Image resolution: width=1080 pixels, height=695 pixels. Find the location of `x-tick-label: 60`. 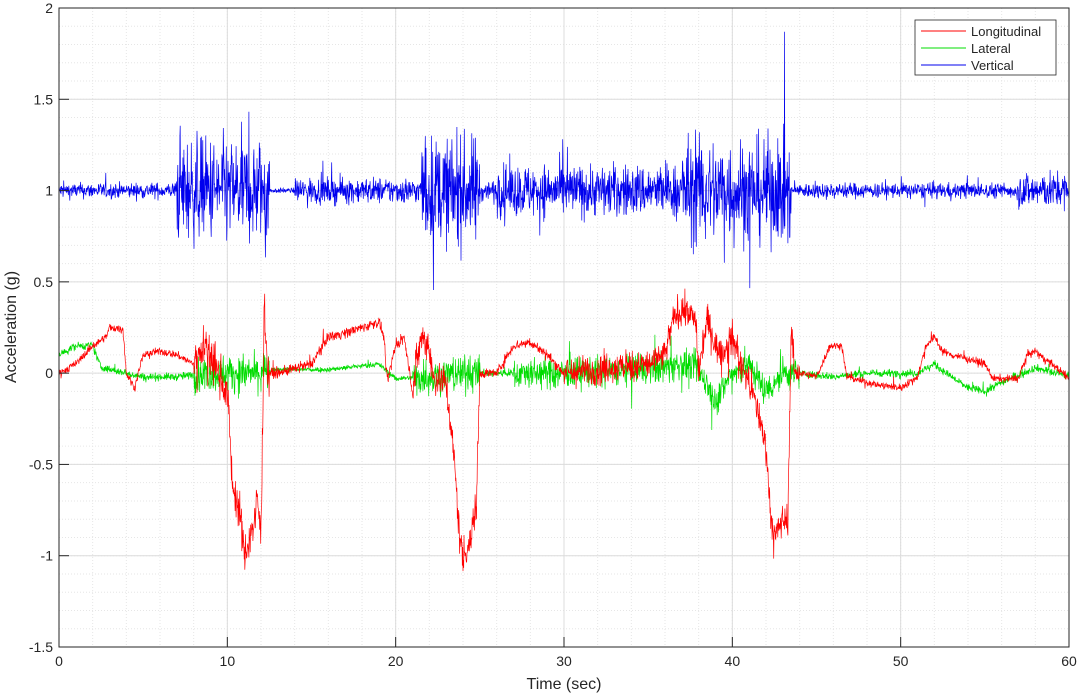

x-tick-label: 60 is located at coordinates (1069, 661).